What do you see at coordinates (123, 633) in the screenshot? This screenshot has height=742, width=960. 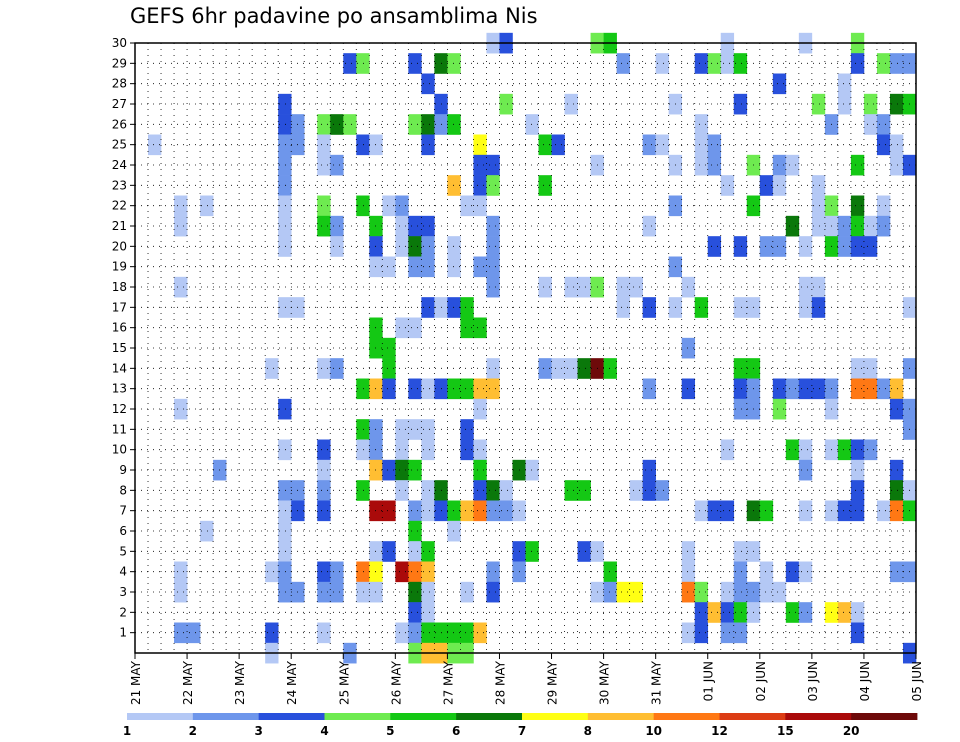 I see `y-tick-label: 1` at bounding box center [123, 633].